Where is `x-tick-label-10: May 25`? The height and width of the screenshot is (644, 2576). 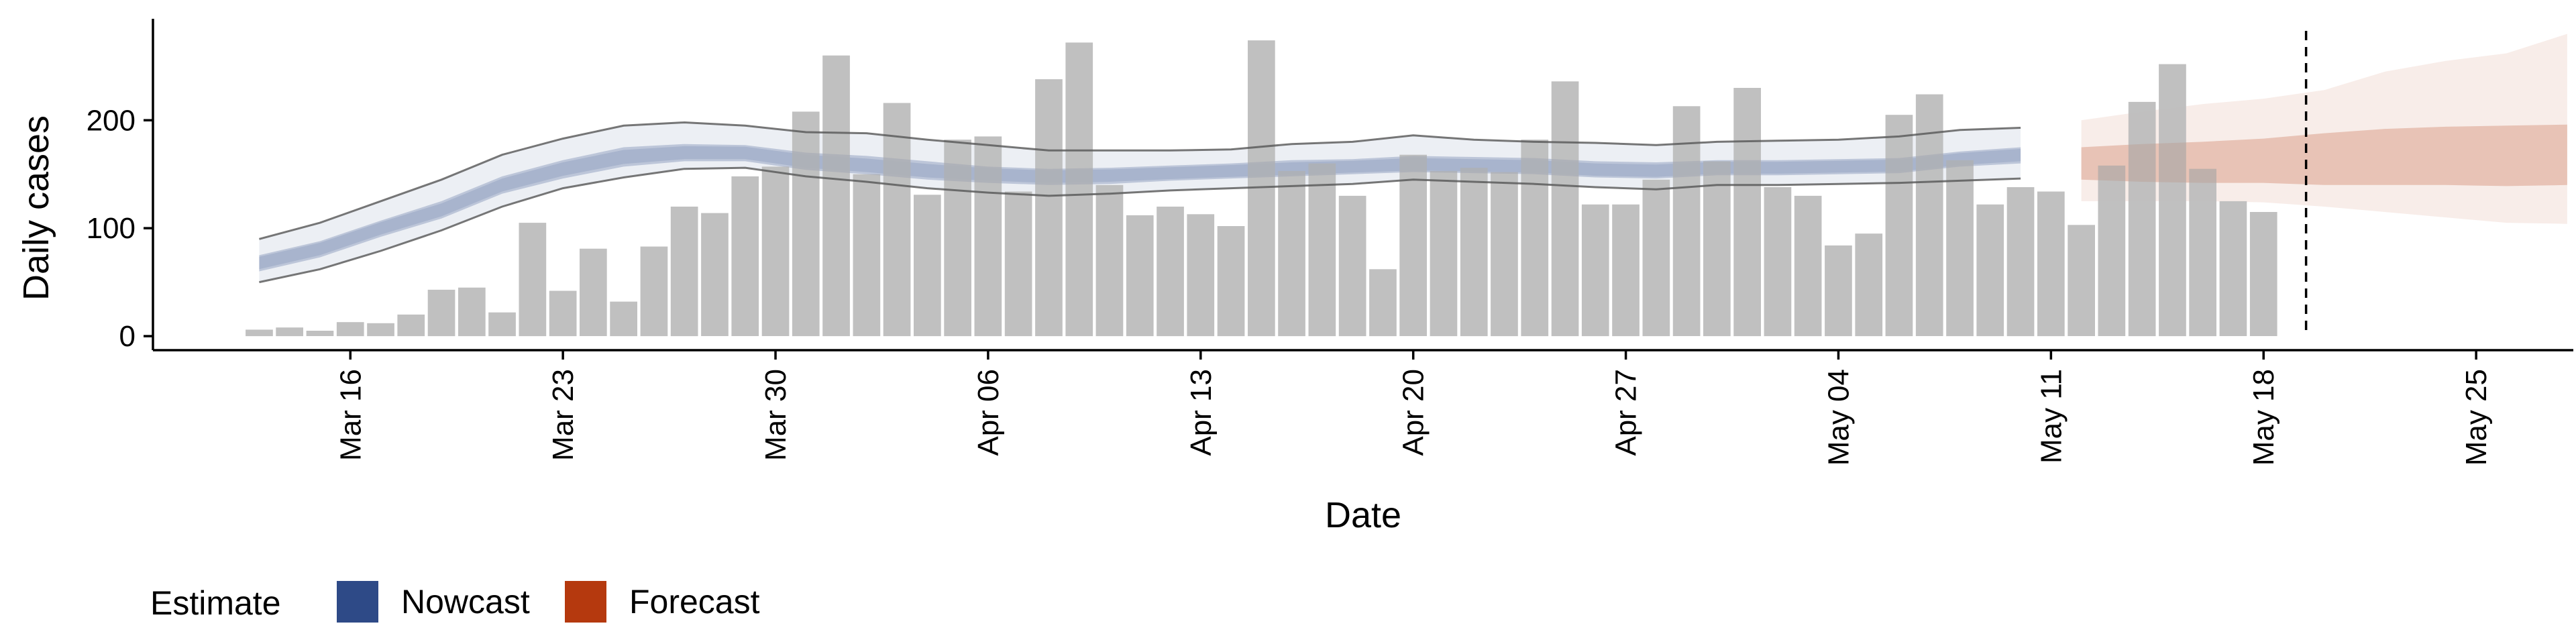
x-tick-label-10: May 25 is located at coordinates (2476, 417).